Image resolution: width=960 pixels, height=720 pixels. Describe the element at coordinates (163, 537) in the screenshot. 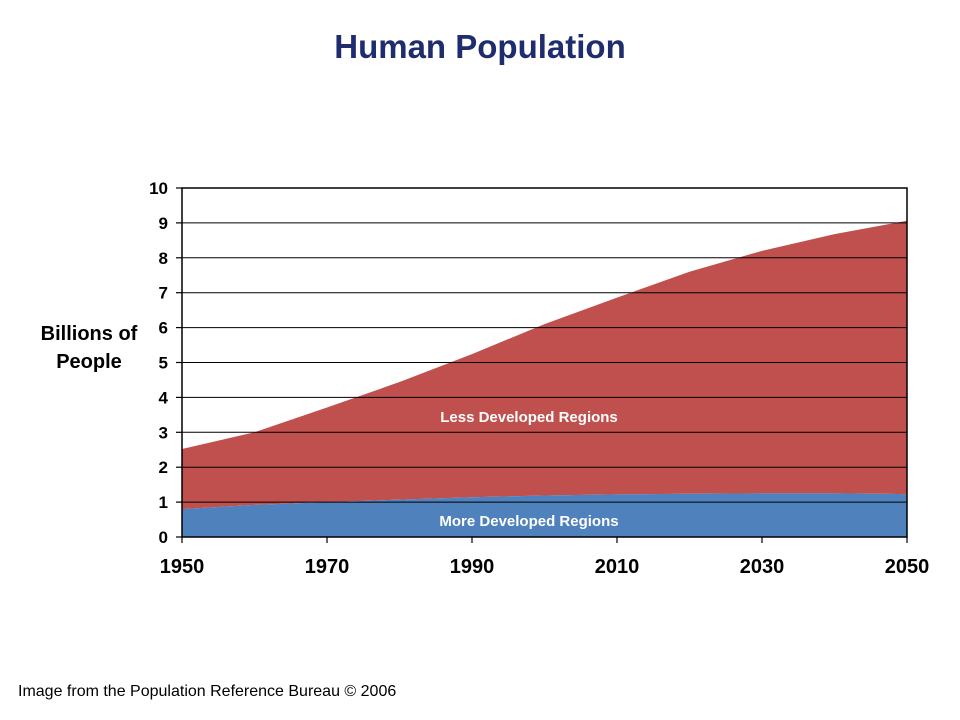

I see `y-tick-label-0: 0` at that location.